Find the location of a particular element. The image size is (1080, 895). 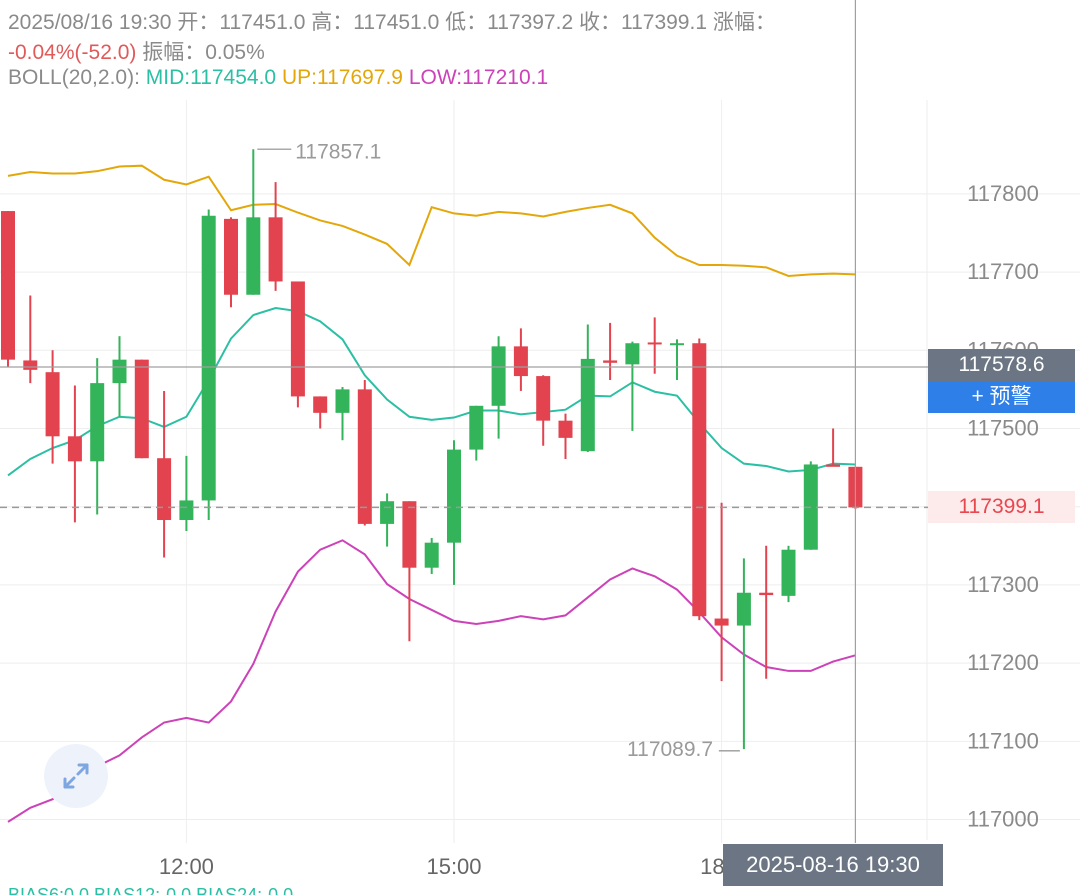

last-price-tag: 117399.1 is located at coordinates (1001, 507).